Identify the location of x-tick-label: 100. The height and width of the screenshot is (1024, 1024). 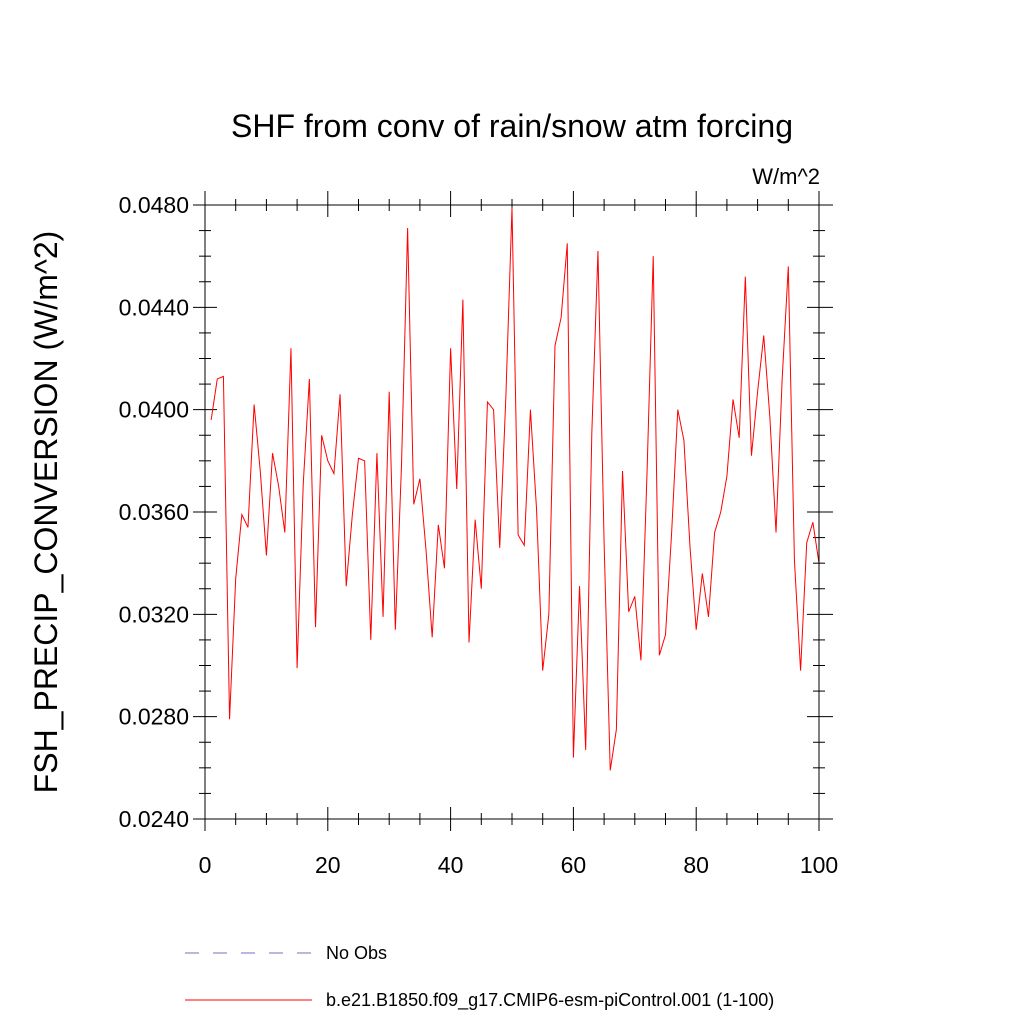
(819, 865).